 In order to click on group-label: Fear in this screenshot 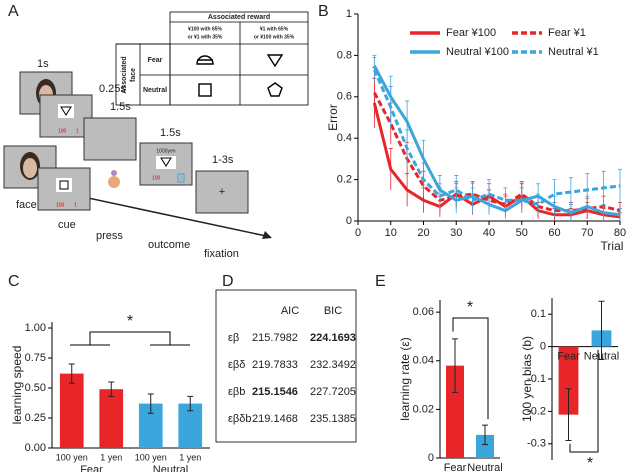, I will do `click(91, 468)`.